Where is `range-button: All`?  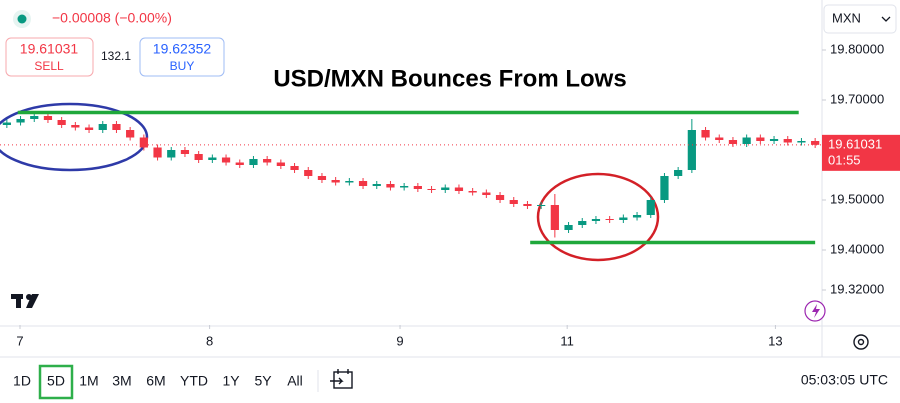
range-button: All is located at coordinates (295, 381).